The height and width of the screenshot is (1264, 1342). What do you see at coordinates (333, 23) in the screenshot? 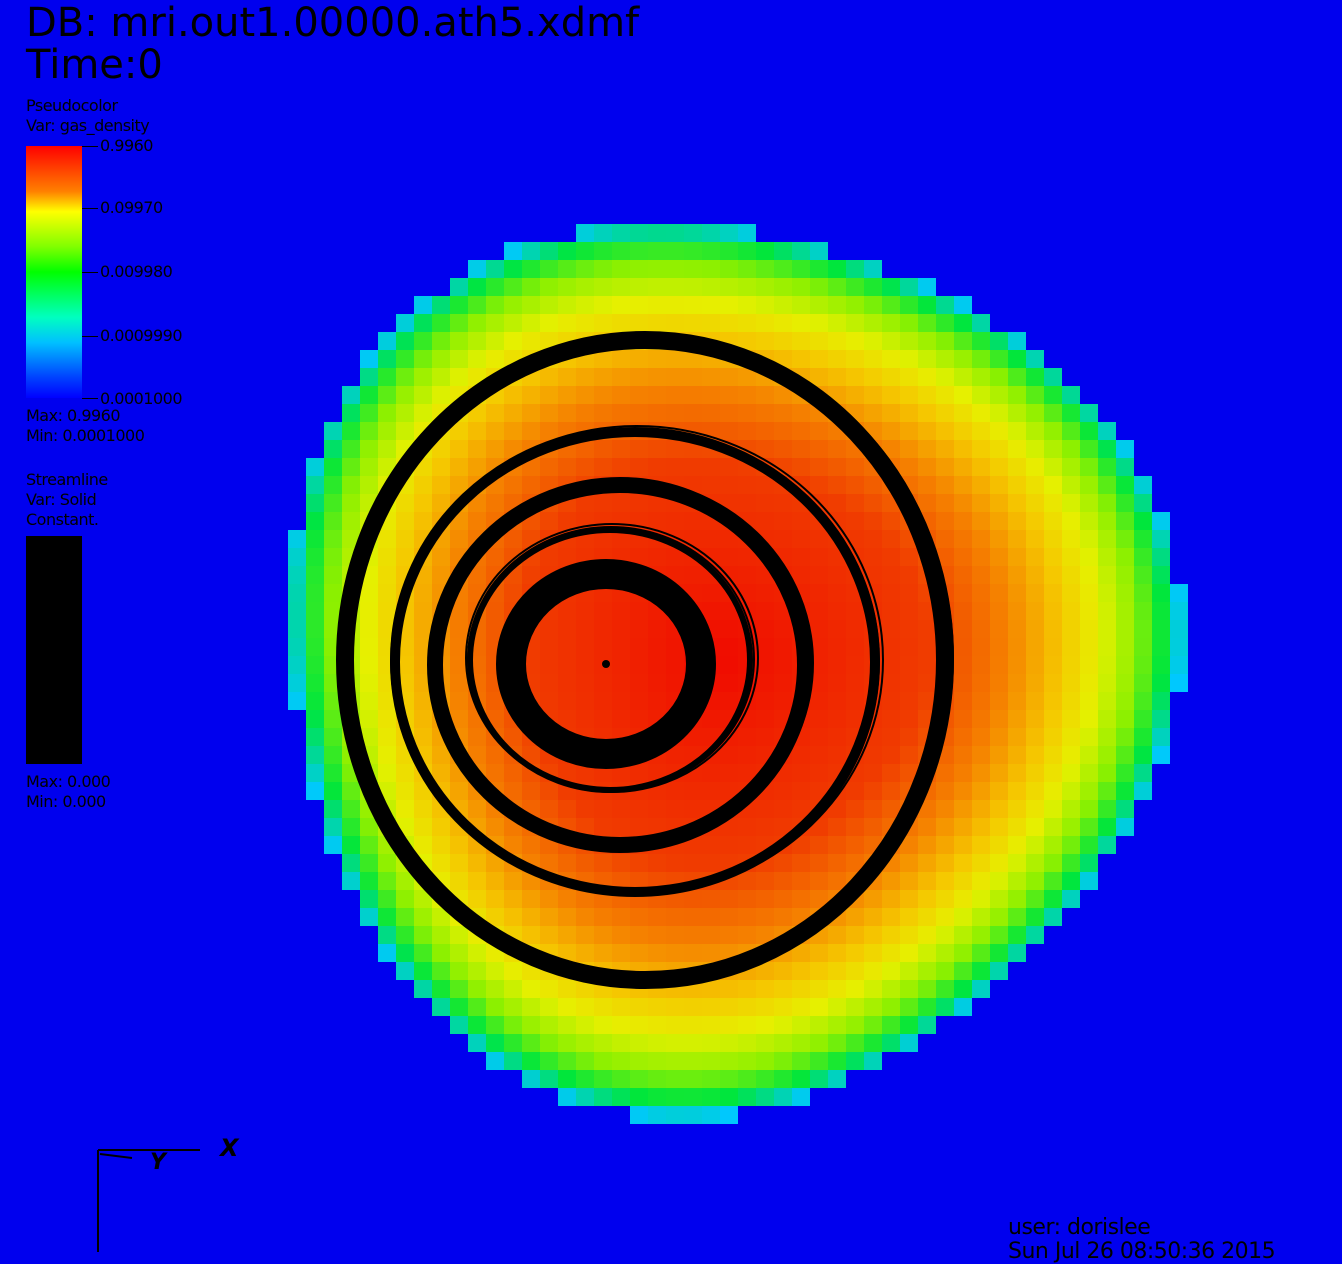
I see `database-title: DB: mri.out1.00000.ath5.xdmf` at bounding box center [333, 23].